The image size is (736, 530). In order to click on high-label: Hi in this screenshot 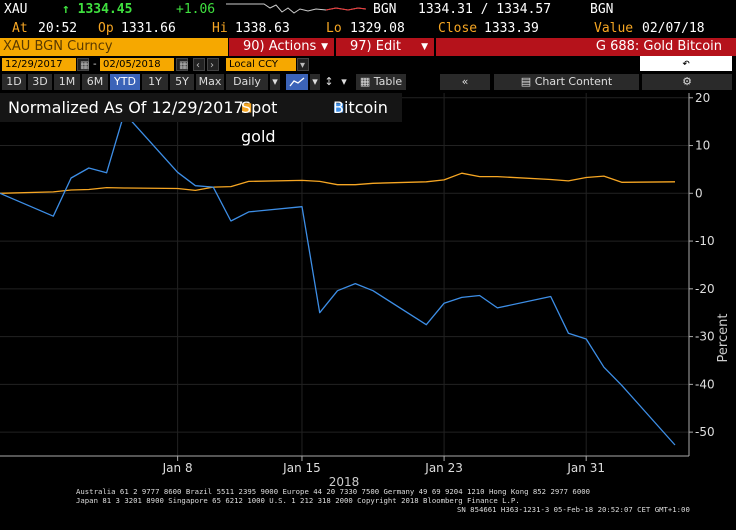, I will do `click(220, 28)`.